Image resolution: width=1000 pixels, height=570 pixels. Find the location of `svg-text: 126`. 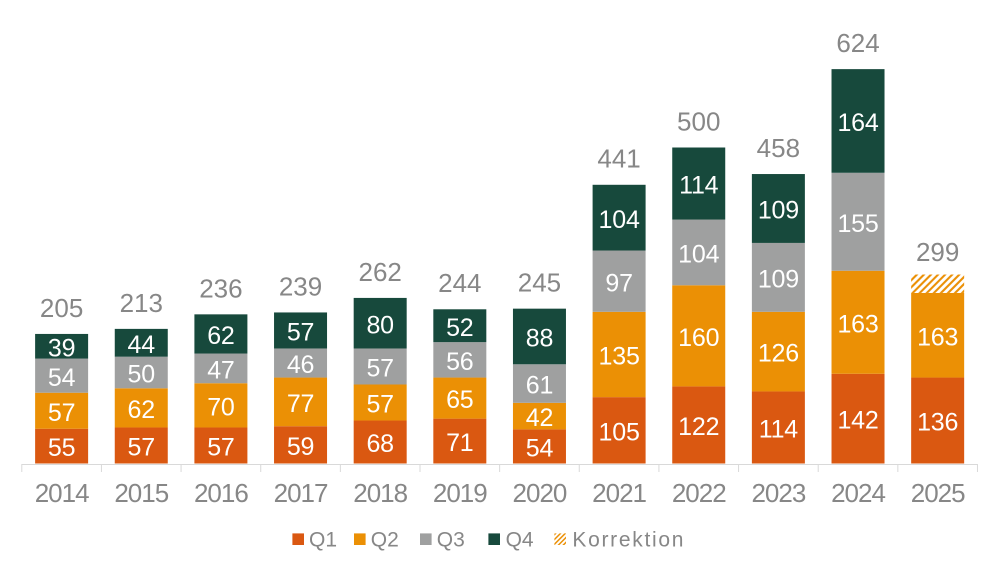

svg-text: 126 is located at coordinates (778, 354).